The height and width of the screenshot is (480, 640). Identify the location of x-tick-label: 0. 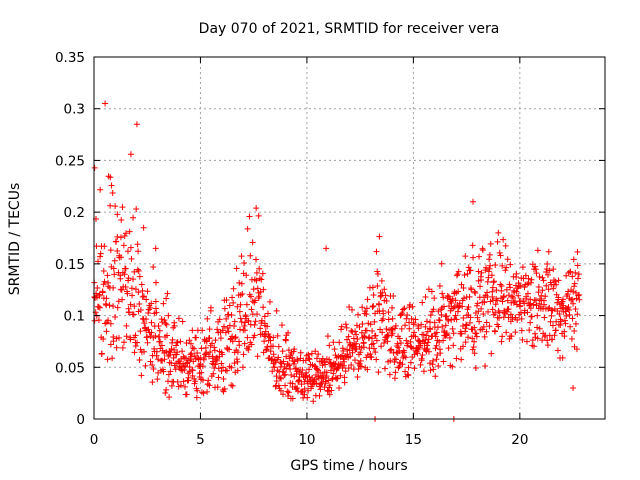
(94, 440).